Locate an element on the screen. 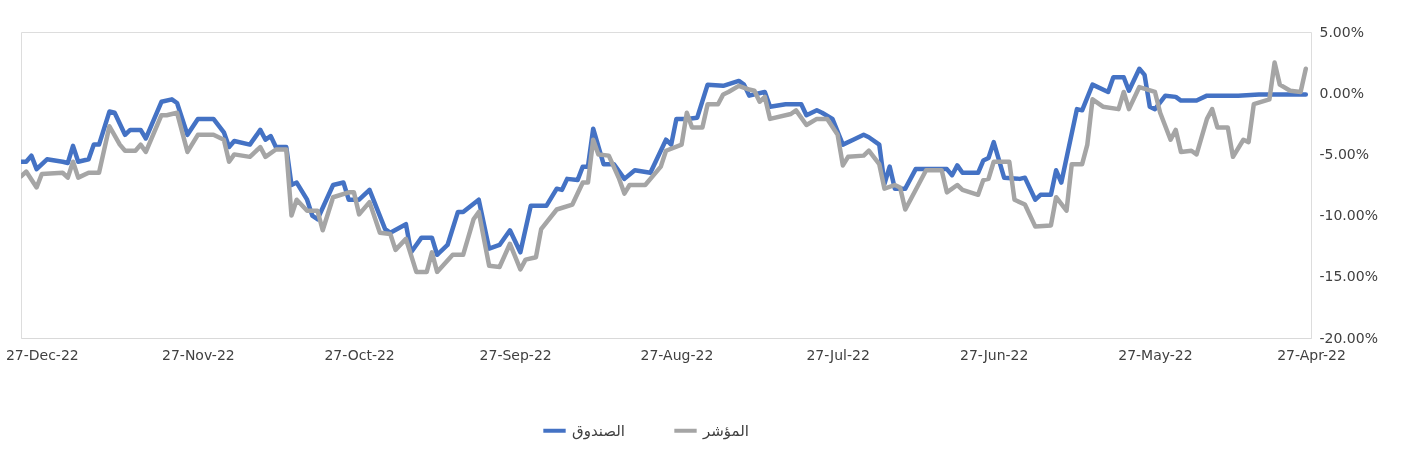  y-tick-label: 5.00% is located at coordinates (1341, 31).